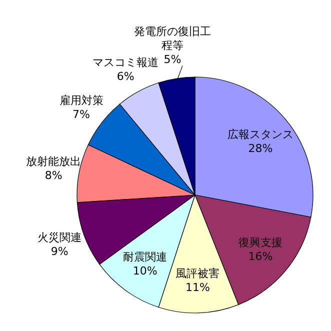  Describe the element at coordinates (260, 243) in the screenshot. I see `slice-label: 復興支援` at that location.